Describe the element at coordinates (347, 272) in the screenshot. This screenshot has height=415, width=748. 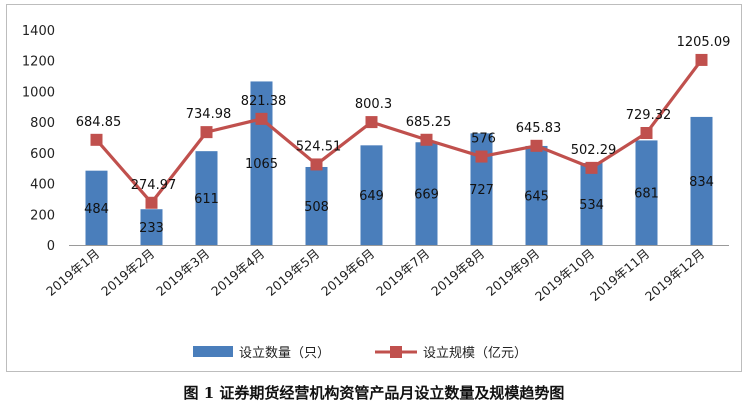
I see `x-tick-label: 2019年6月` at that location.